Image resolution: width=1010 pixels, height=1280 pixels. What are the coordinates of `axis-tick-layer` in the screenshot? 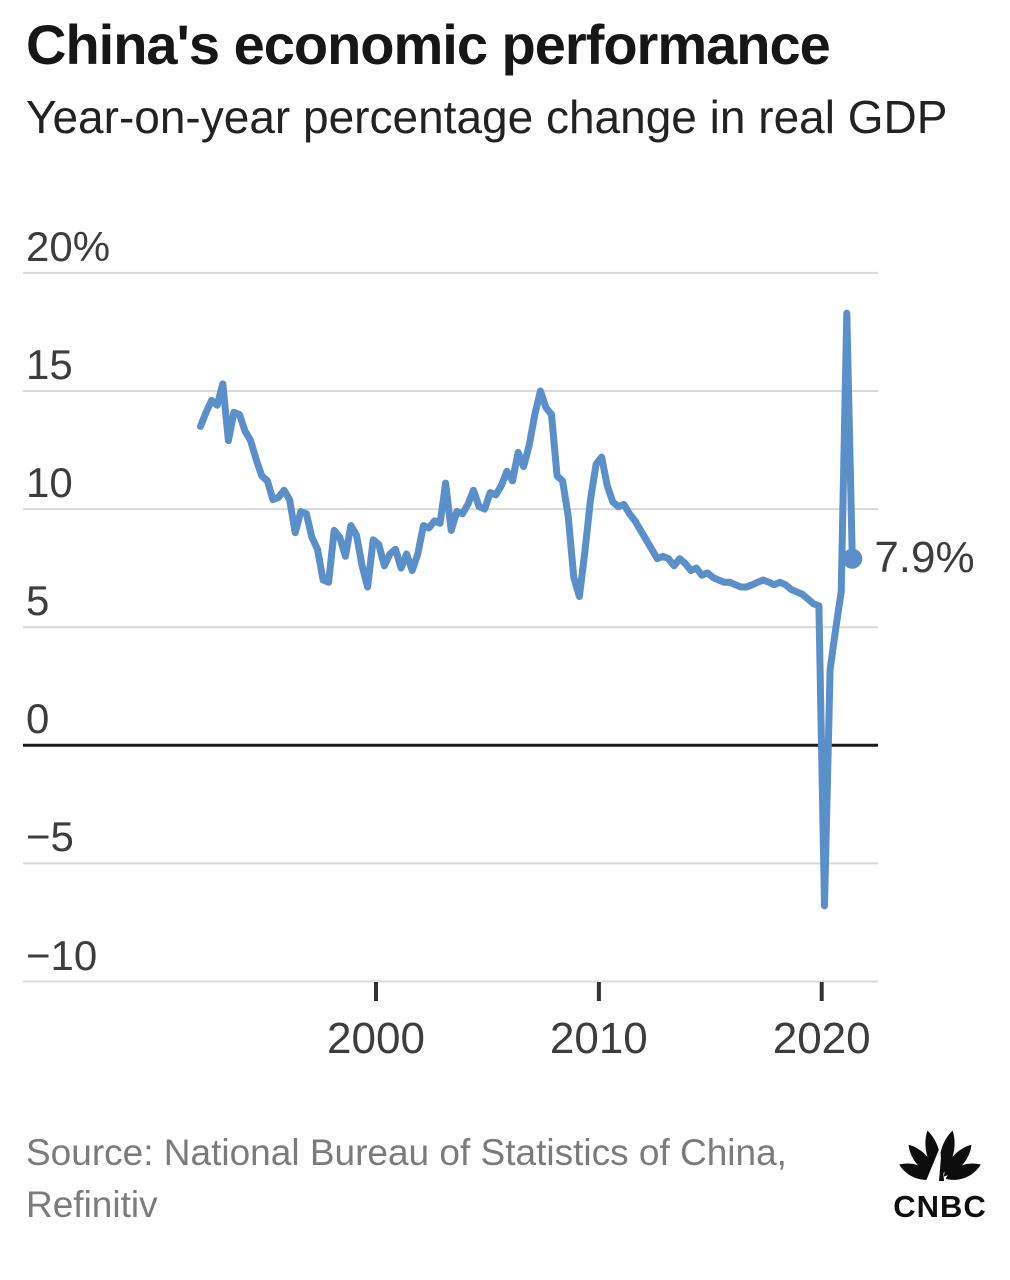 It's located at (599, 991).